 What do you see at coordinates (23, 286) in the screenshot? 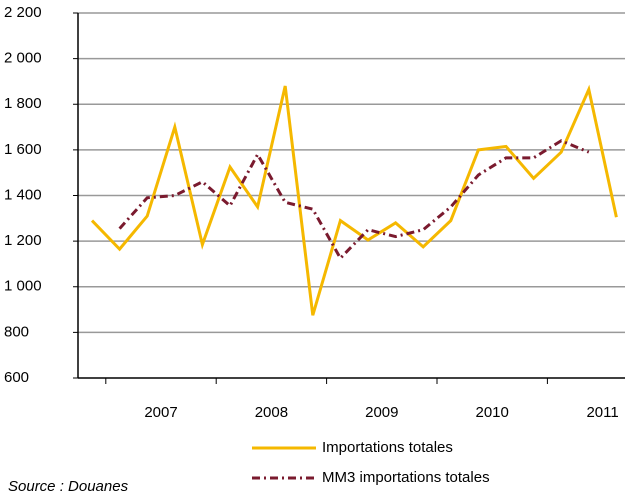
I see `y-tick-label: 1 000` at bounding box center [23, 286].